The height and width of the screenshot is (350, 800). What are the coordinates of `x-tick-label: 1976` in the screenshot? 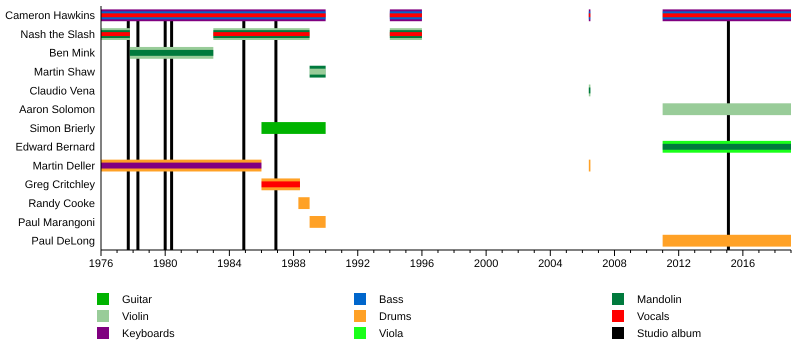 It's located at (101, 264).